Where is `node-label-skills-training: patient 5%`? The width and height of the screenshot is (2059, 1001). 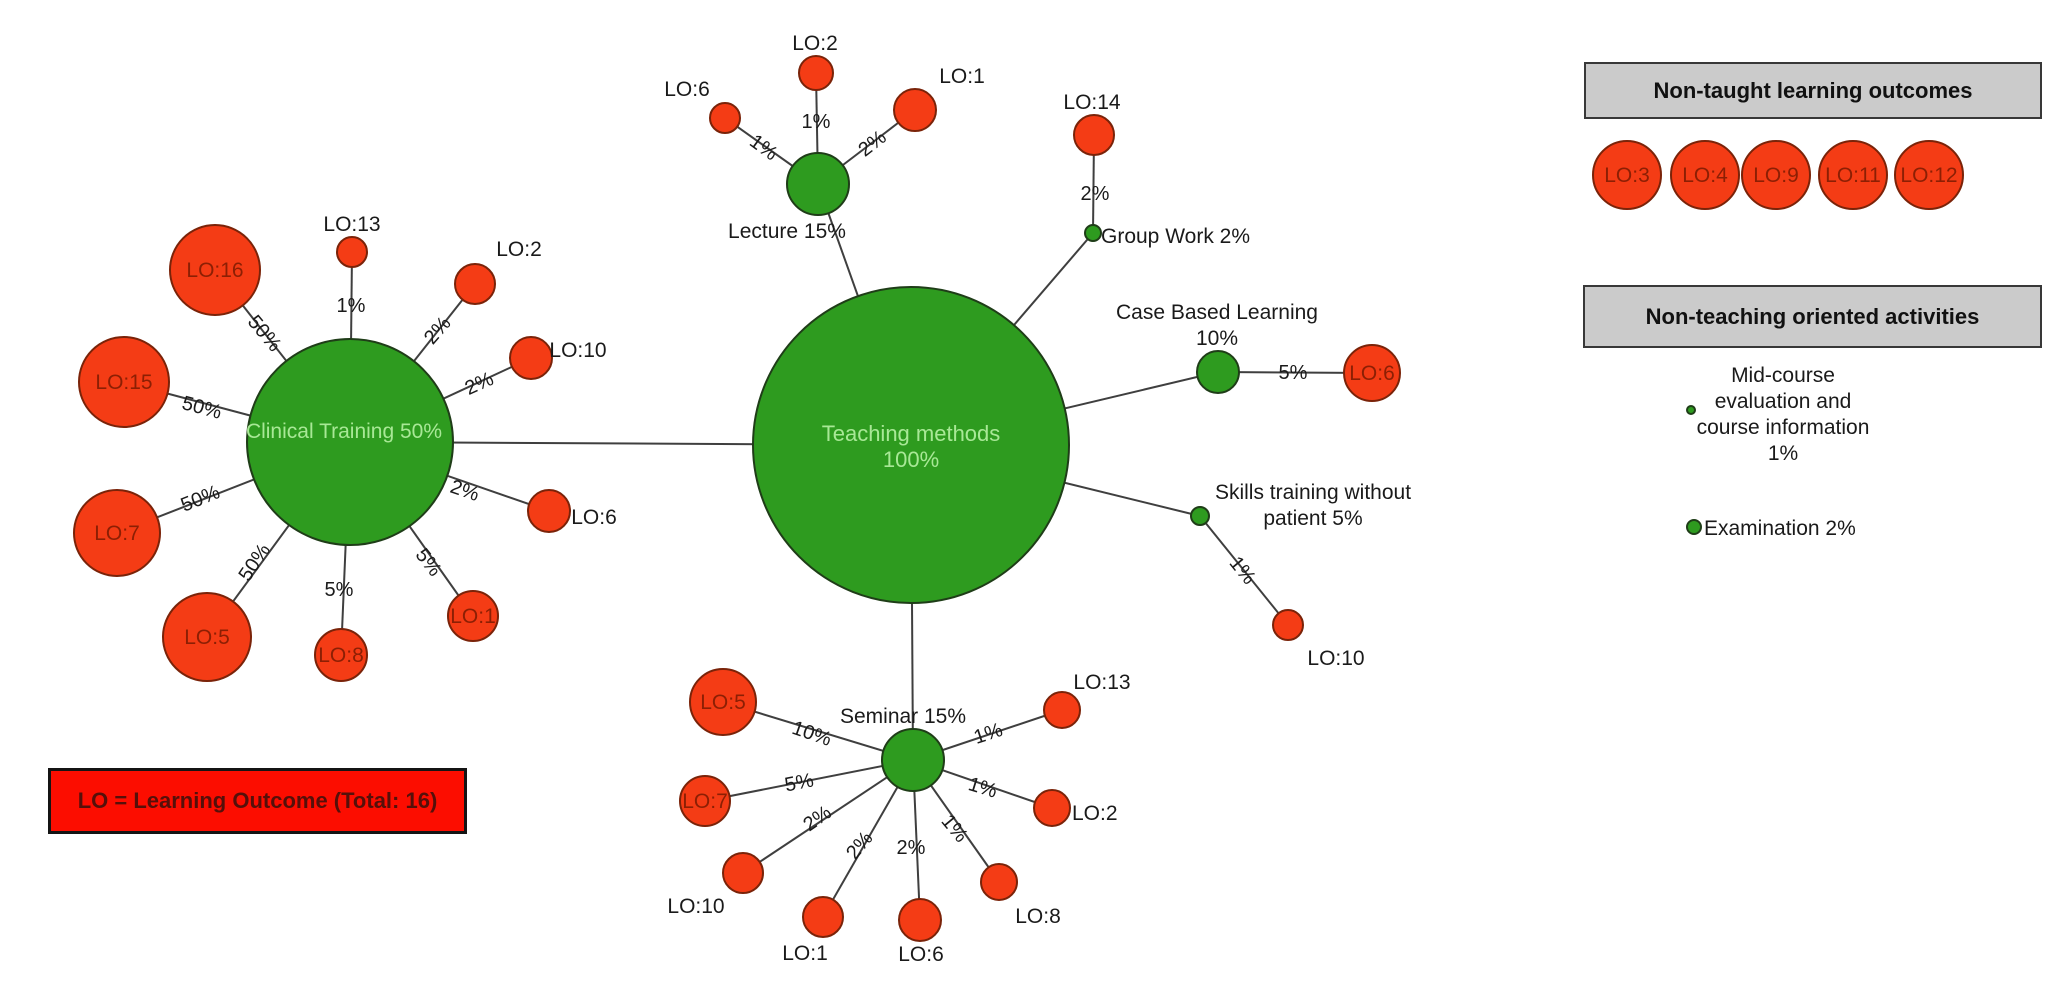
node-label-skills-training: patient 5% is located at coordinates (1312, 518).